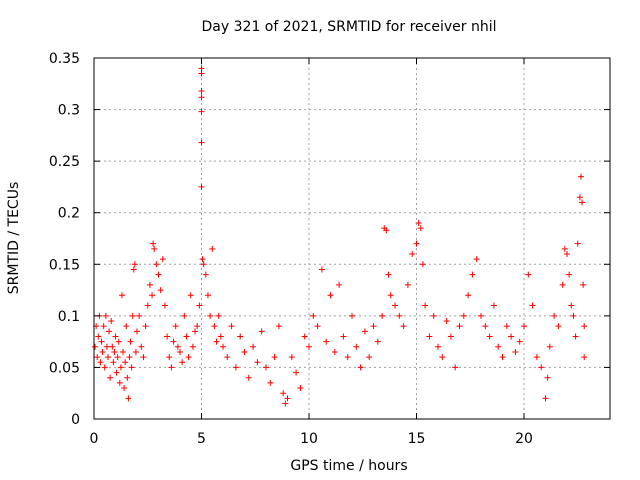  What do you see at coordinates (64, 265) in the screenshot?
I see `y-tick-label: 0.15` at bounding box center [64, 265].